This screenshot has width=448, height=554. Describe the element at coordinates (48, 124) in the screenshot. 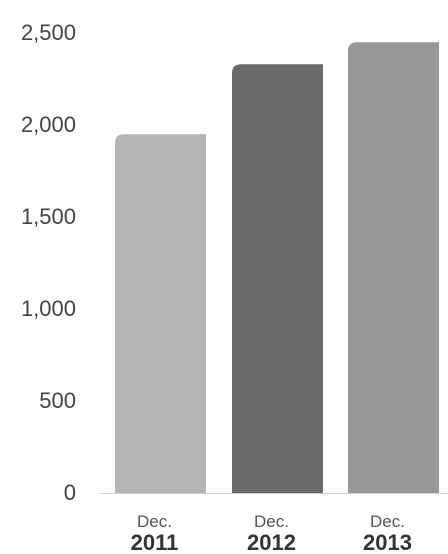

I see `y-tick-label: 2,000` at that location.